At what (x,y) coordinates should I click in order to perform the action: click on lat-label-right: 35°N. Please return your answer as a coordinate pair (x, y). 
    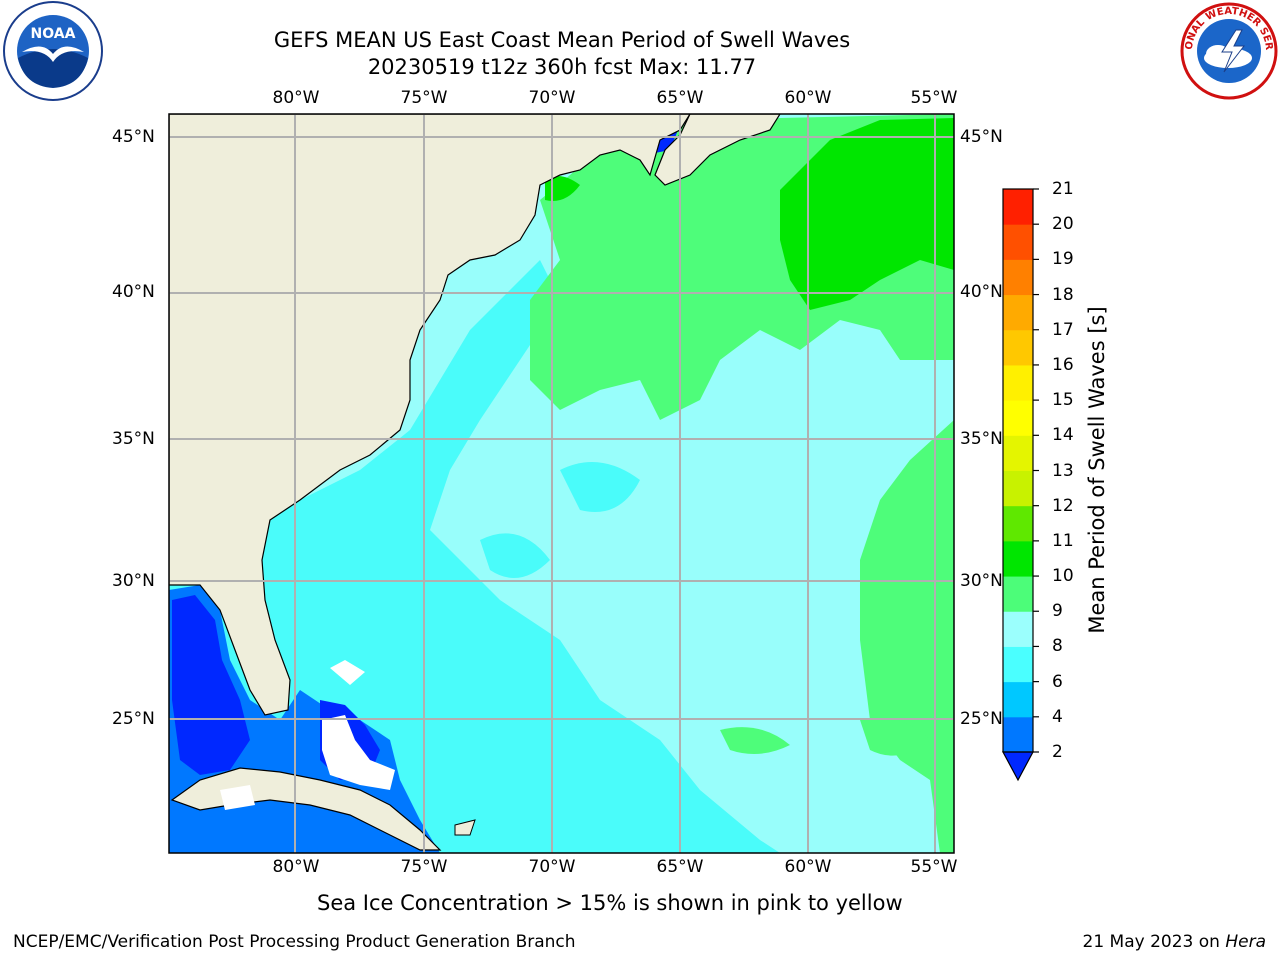
    Looking at the image, I should click on (981, 439).